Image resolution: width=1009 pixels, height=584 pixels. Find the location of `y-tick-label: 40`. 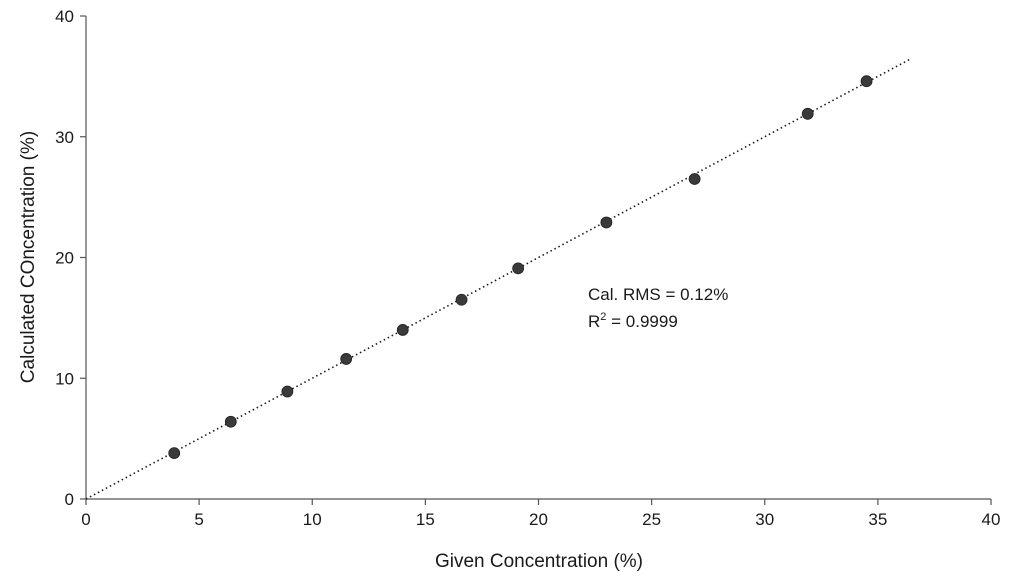

y-tick-label: 40 is located at coordinates (64, 16).